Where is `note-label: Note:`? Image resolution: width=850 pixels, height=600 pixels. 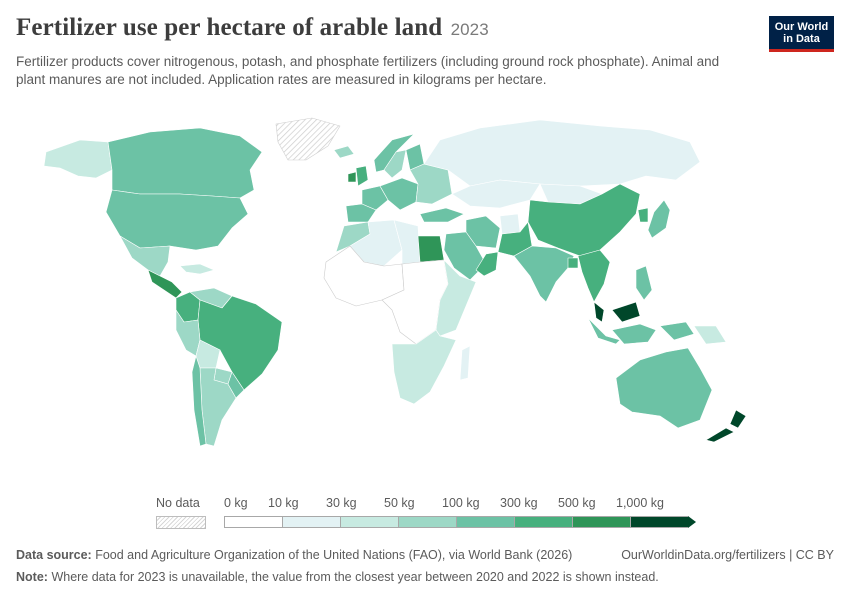
note-label: Note: is located at coordinates (32, 577).